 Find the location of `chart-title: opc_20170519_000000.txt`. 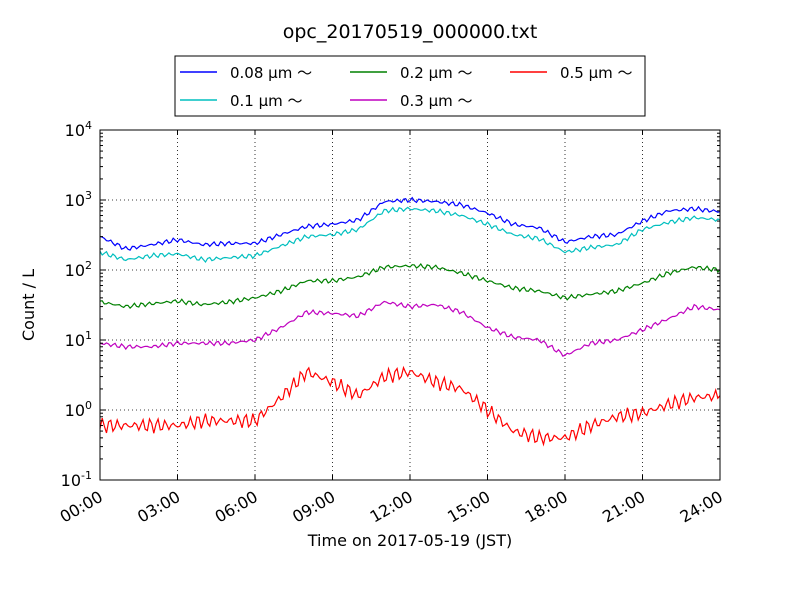

chart-title: opc_20170519_000000.txt is located at coordinates (410, 32).